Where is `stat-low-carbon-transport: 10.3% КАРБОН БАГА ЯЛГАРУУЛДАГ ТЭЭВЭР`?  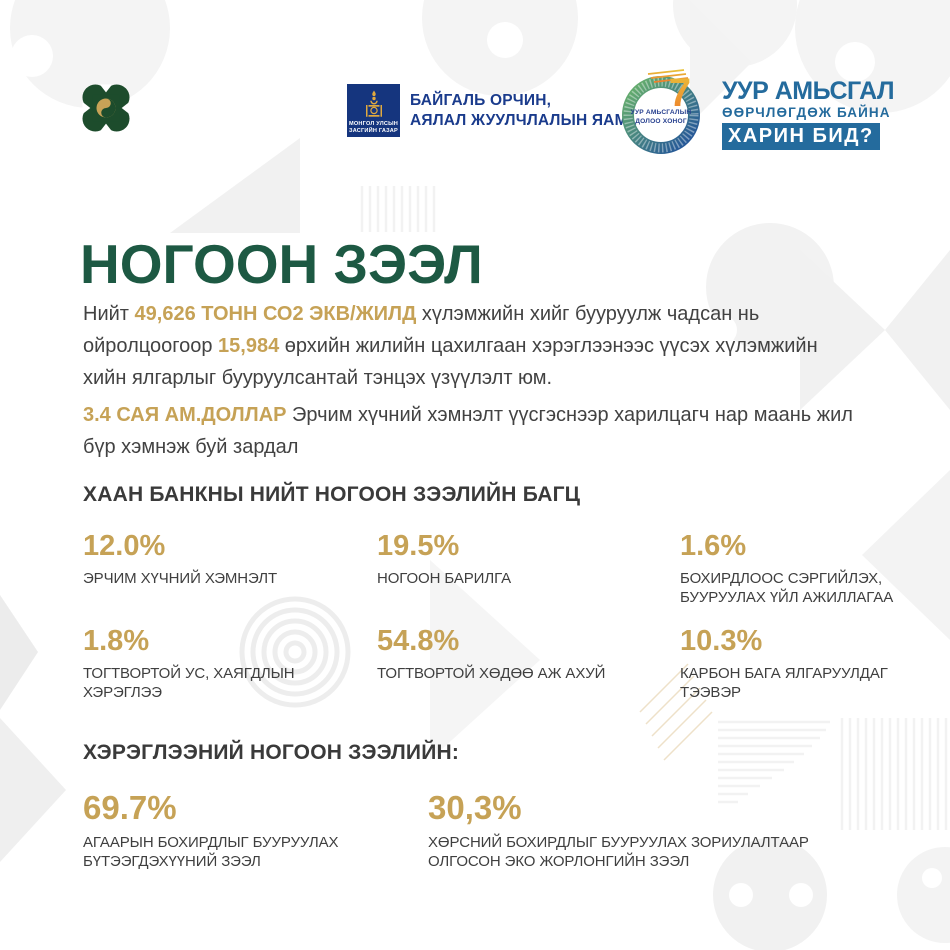 stat-low-carbon-transport: 10.3% КАРБОН БАГА ЯЛГАРУУЛДАГ ТЭЭВЭР is located at coordinates (814, 664).